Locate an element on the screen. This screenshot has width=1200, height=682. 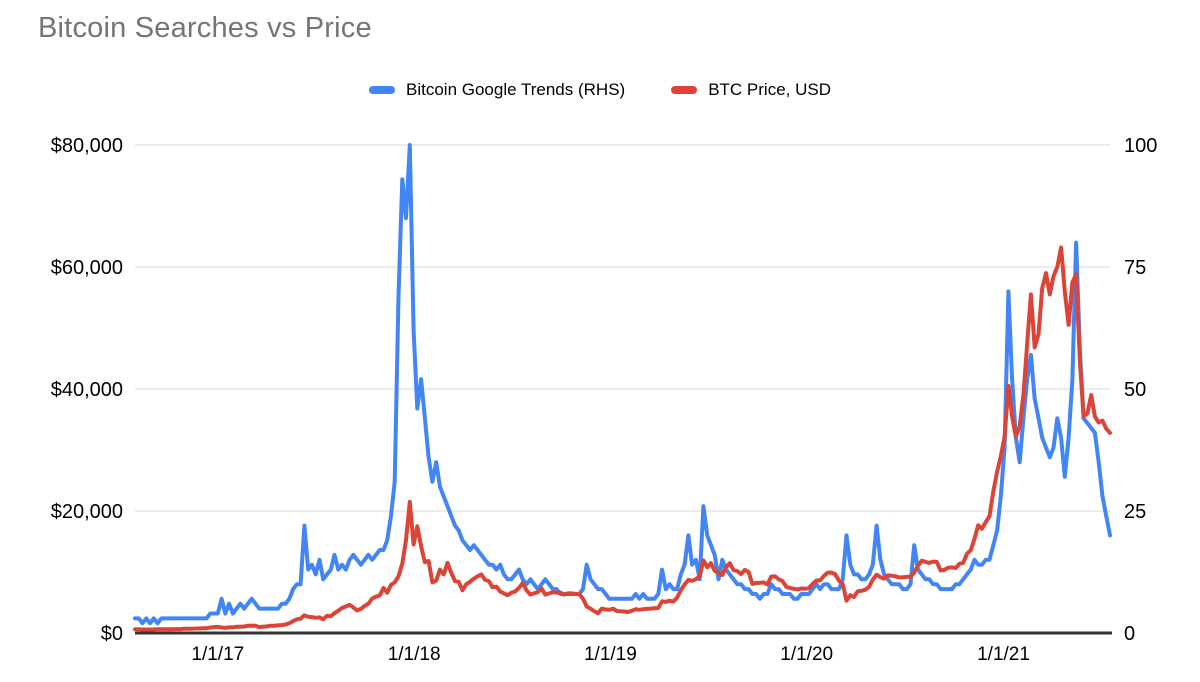
x-axis-tick-label: 1/1/21 is located at coordinates (1003, 654).